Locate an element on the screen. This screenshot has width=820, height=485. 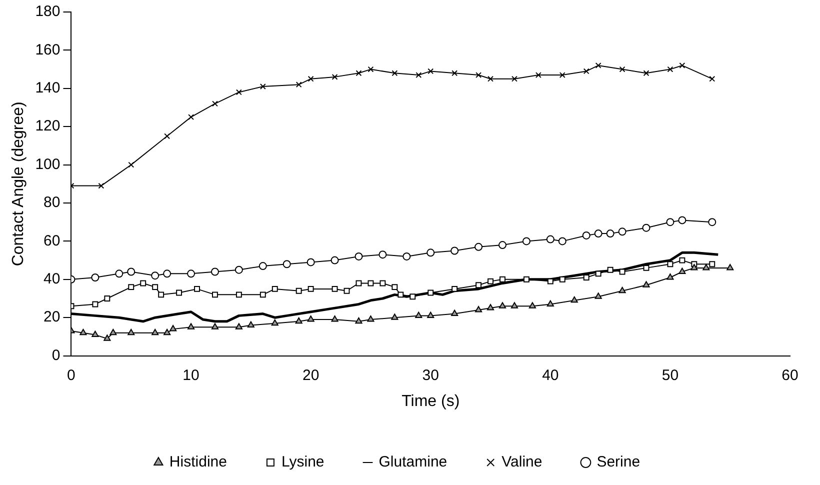
x-tick-label: 40 is located at coordinates (550, 375).